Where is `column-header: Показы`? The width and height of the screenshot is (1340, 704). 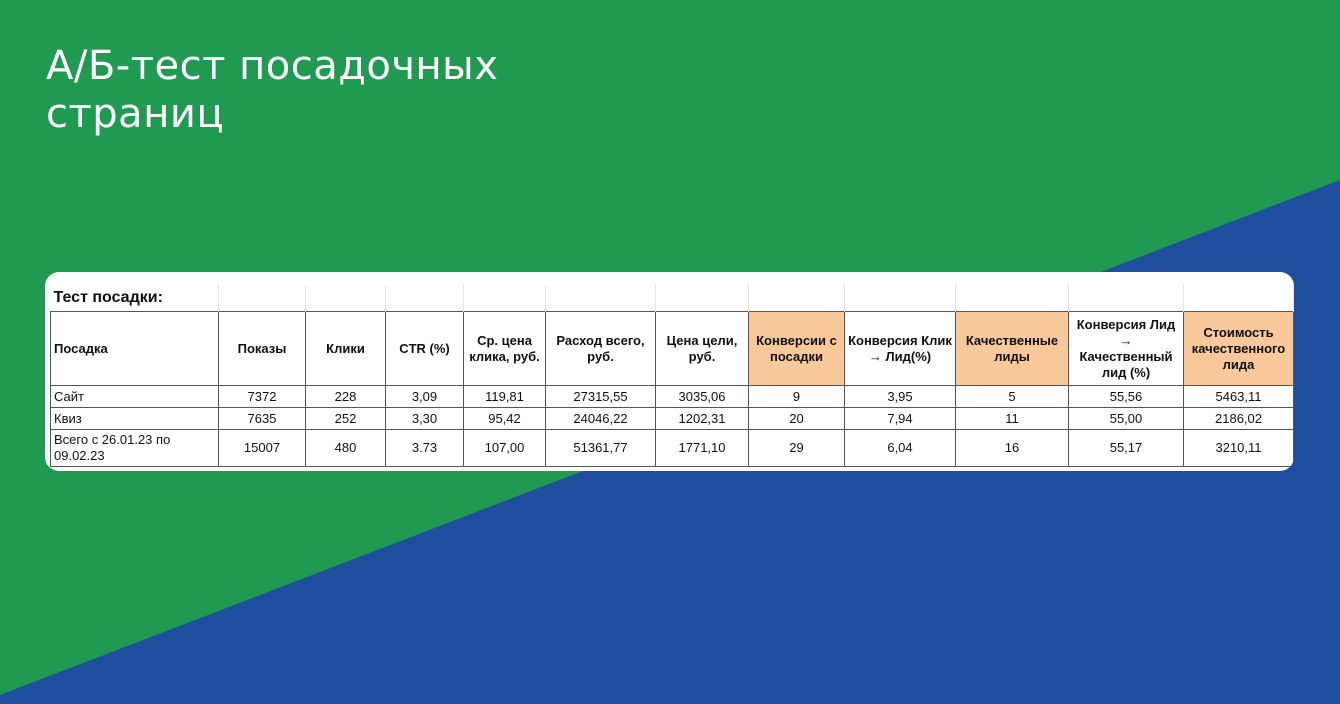 column-header: Показы is located at coordinates (262, 348).